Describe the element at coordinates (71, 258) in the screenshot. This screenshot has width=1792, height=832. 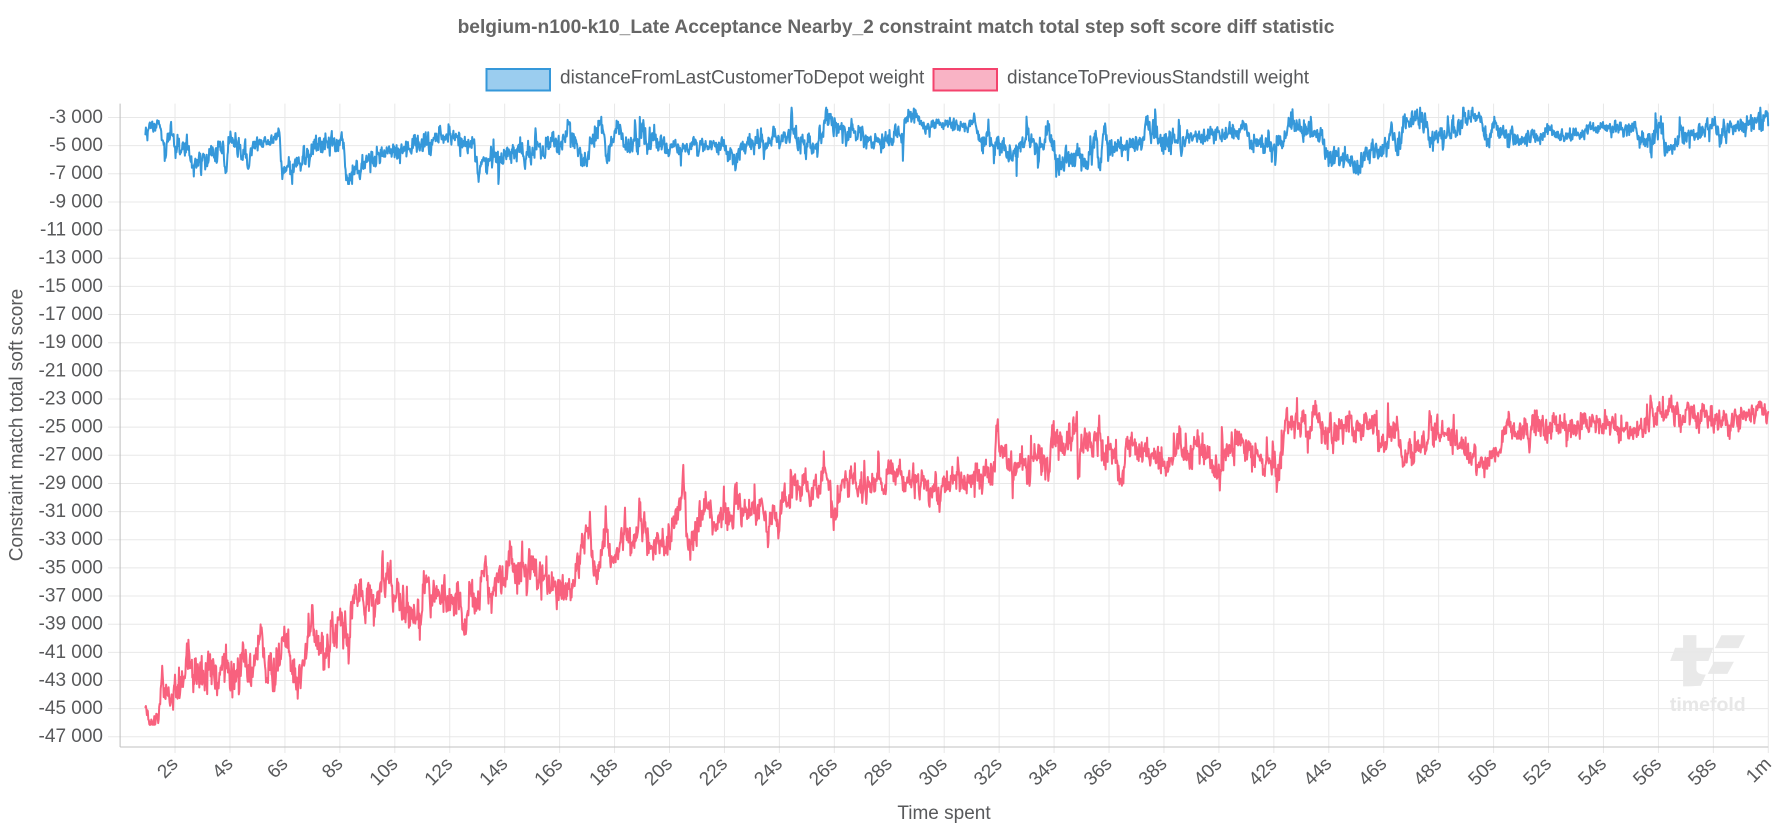
I see `svg-text: -13 000` at that location.